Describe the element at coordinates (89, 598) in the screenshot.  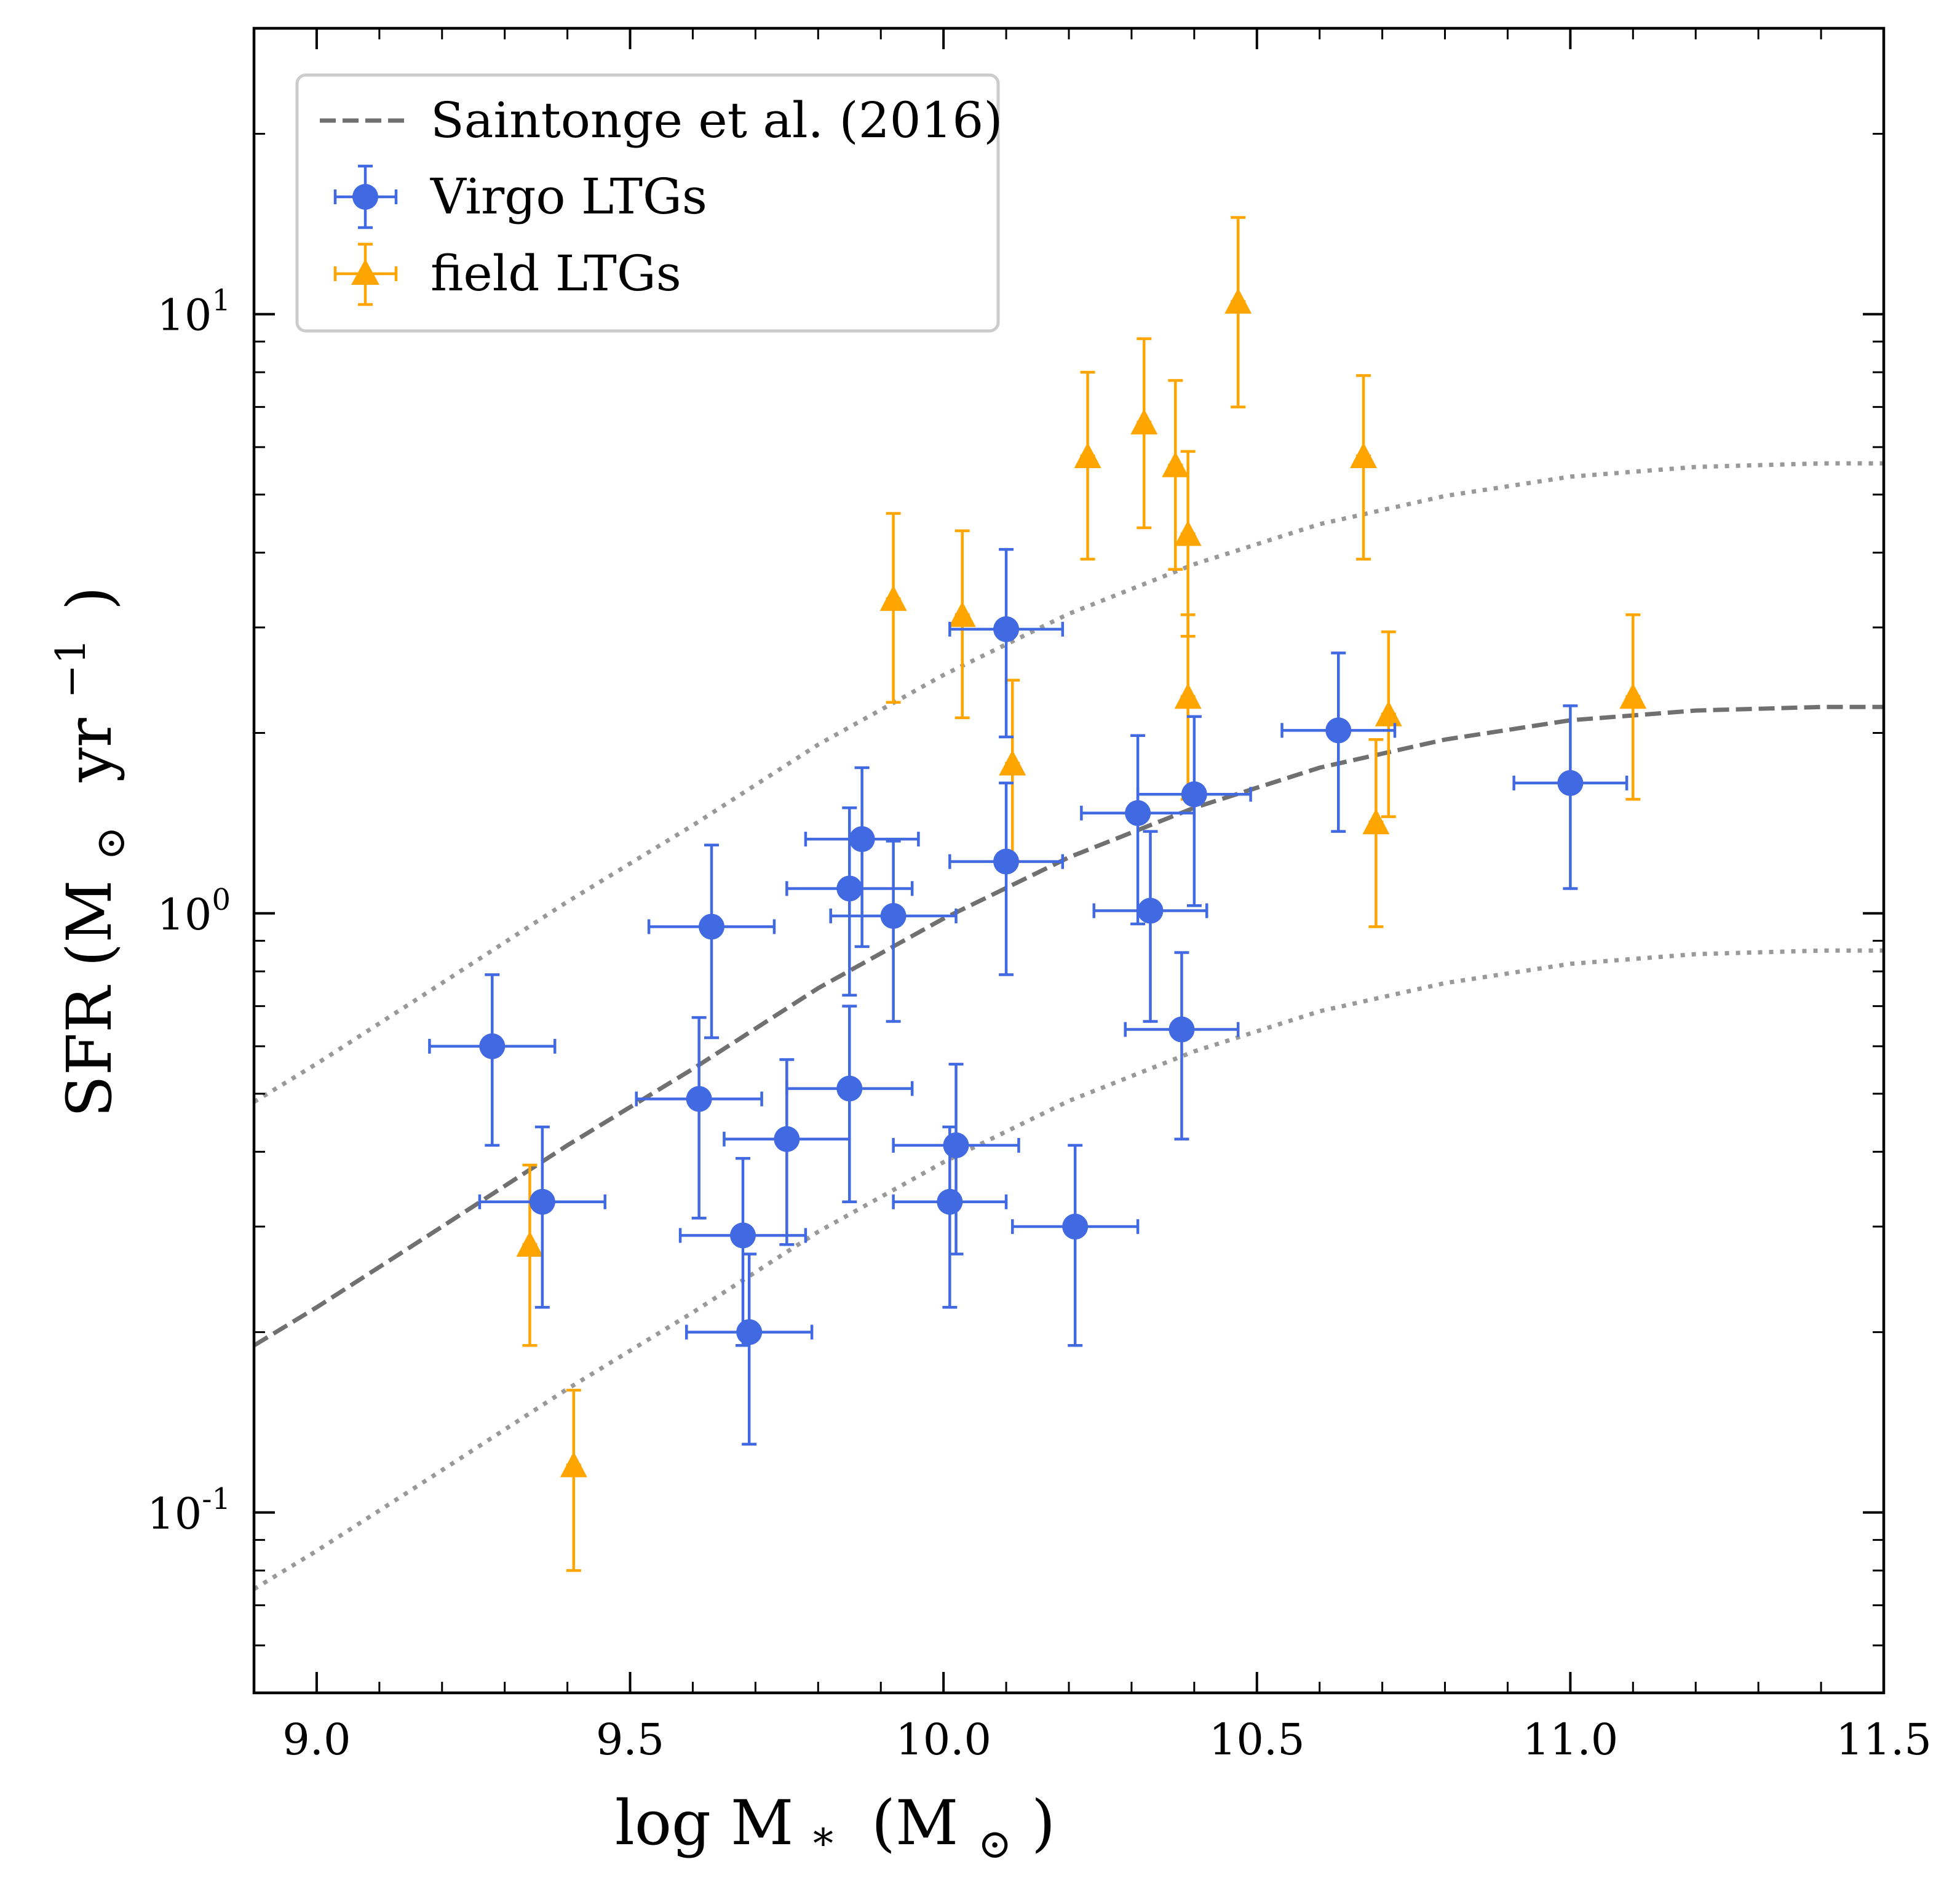
I see `y-axis-label-close: )` at that location.